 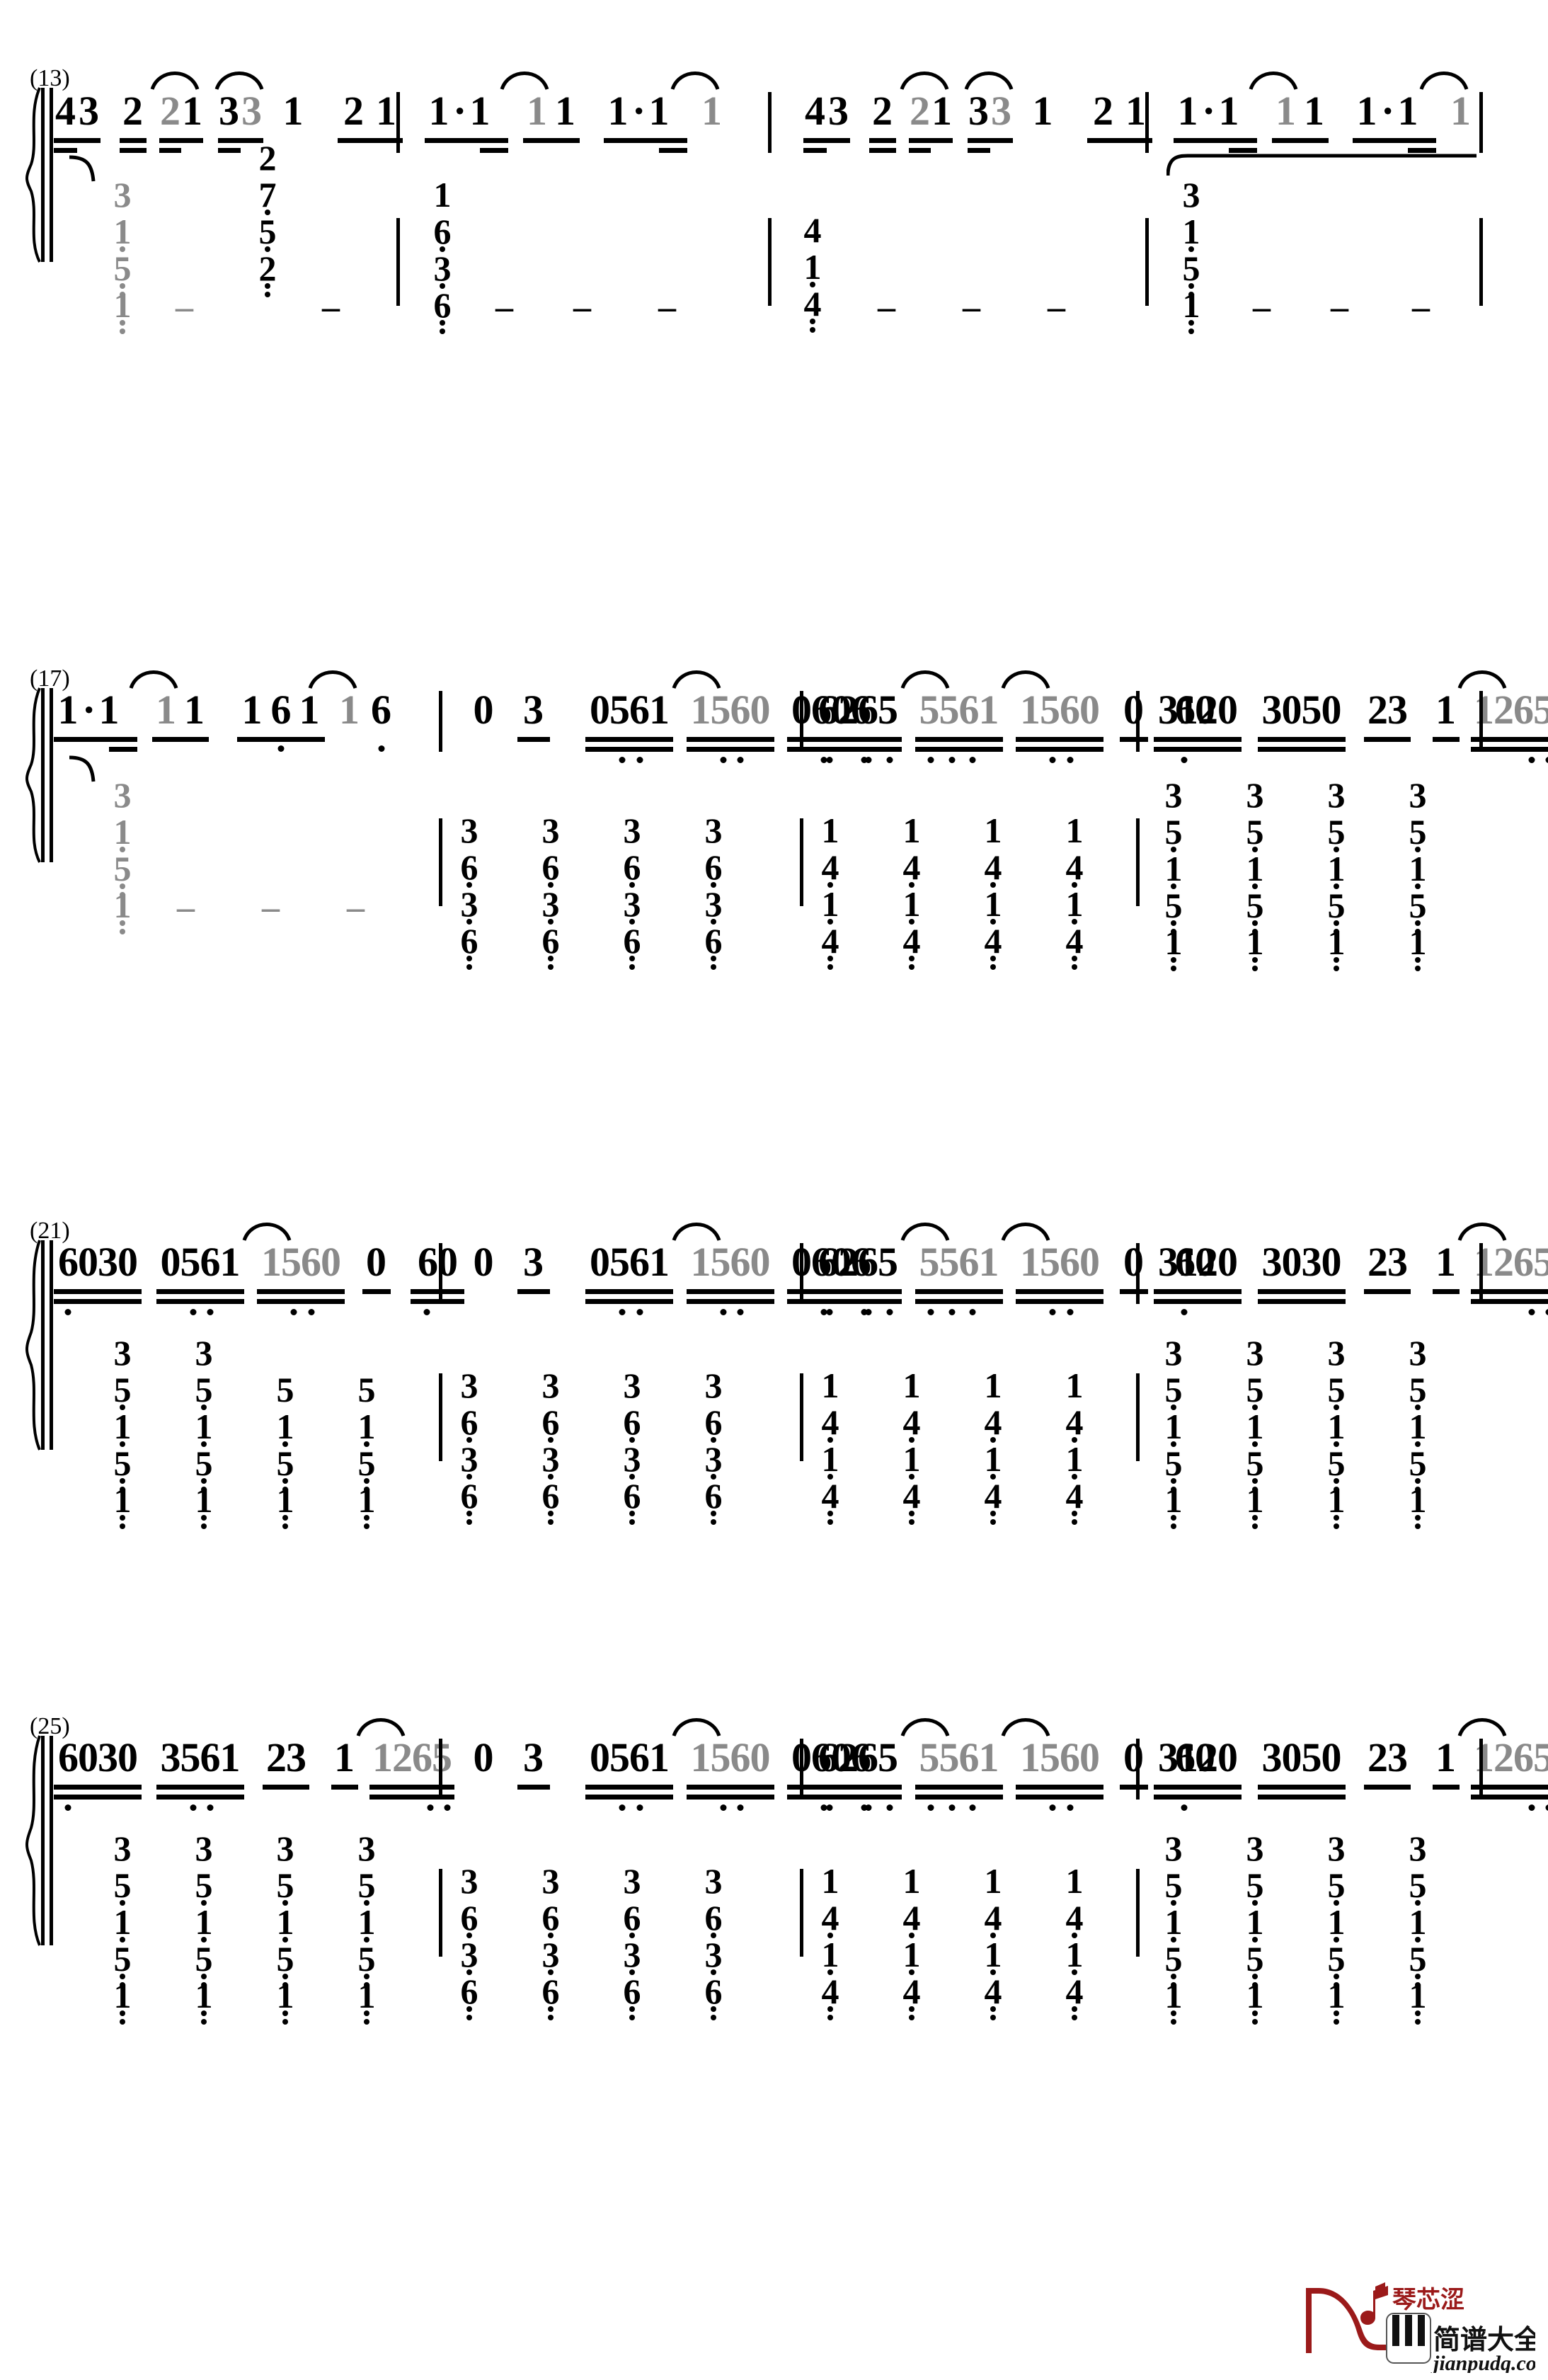 What do you see at coordinates (469, 1445) in the screenshot?
I see `bass-chord: 3 6 3 6` at bounding box center [469, 1445].